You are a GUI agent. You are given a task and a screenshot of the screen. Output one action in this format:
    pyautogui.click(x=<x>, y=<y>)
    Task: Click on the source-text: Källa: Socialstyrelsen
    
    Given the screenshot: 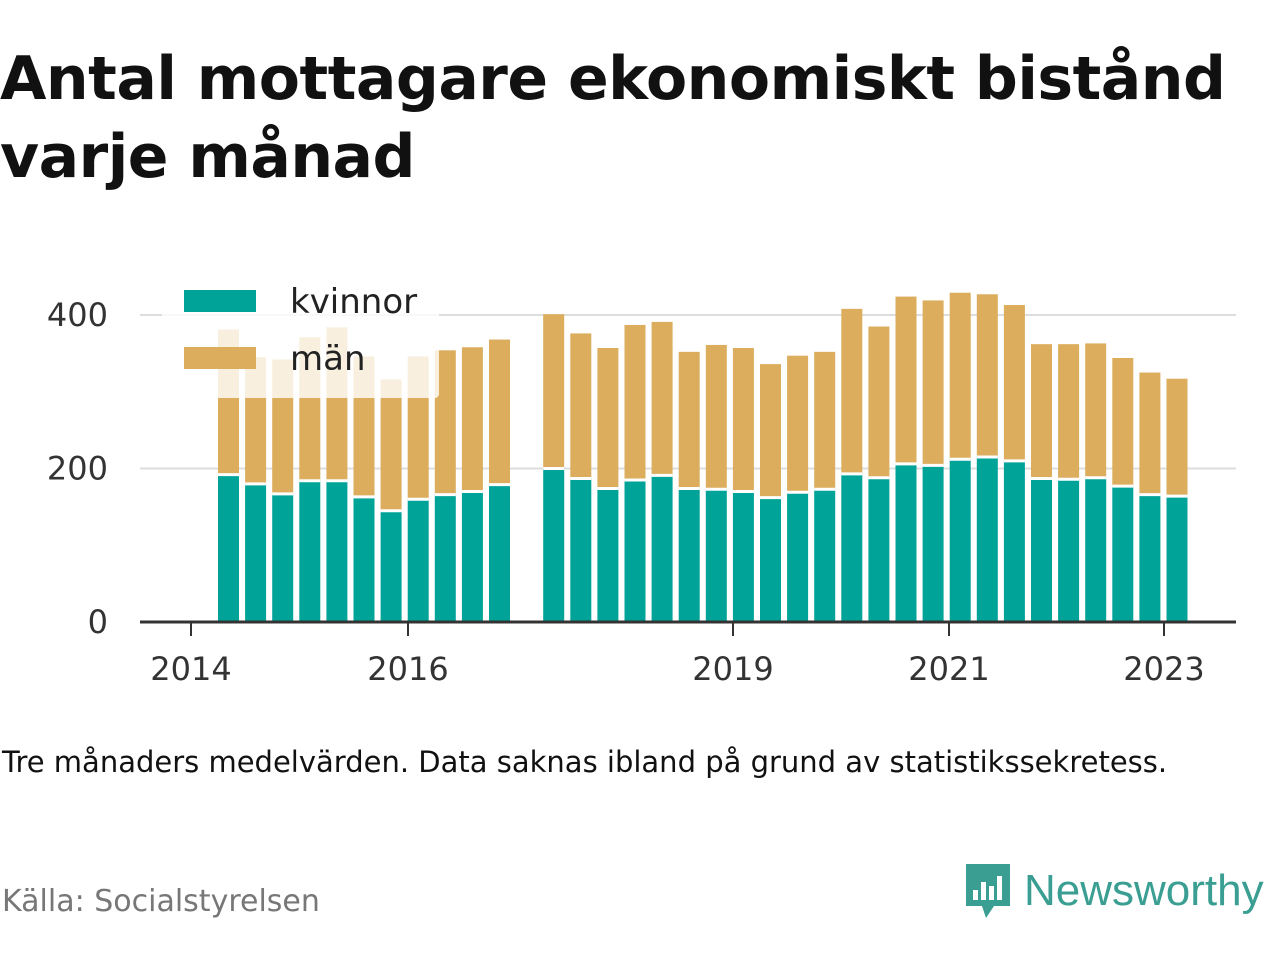 What is the action you would take?
    pyautogui.click(x=161, y=901)
    